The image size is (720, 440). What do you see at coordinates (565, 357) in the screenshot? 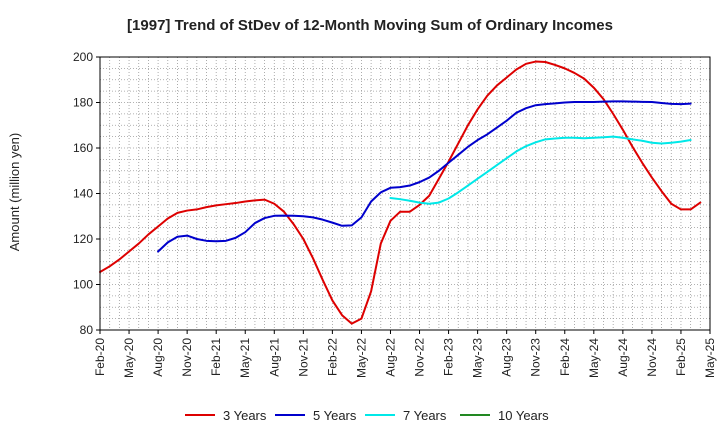
I see `x-tick-label: Feb-24` at bounding box center [565, 357].